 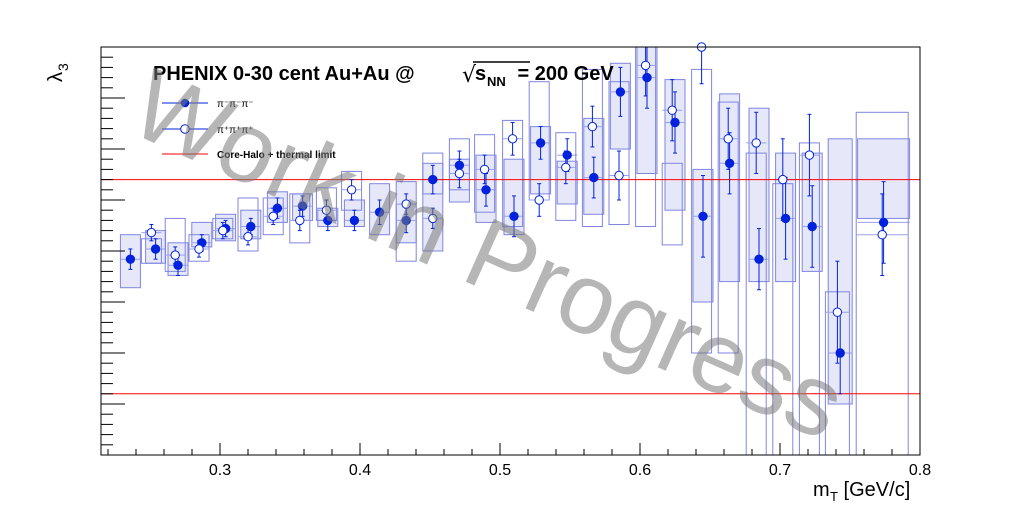 I want to click on title-sqrt-symbol: √, so click(x=469, y=75).